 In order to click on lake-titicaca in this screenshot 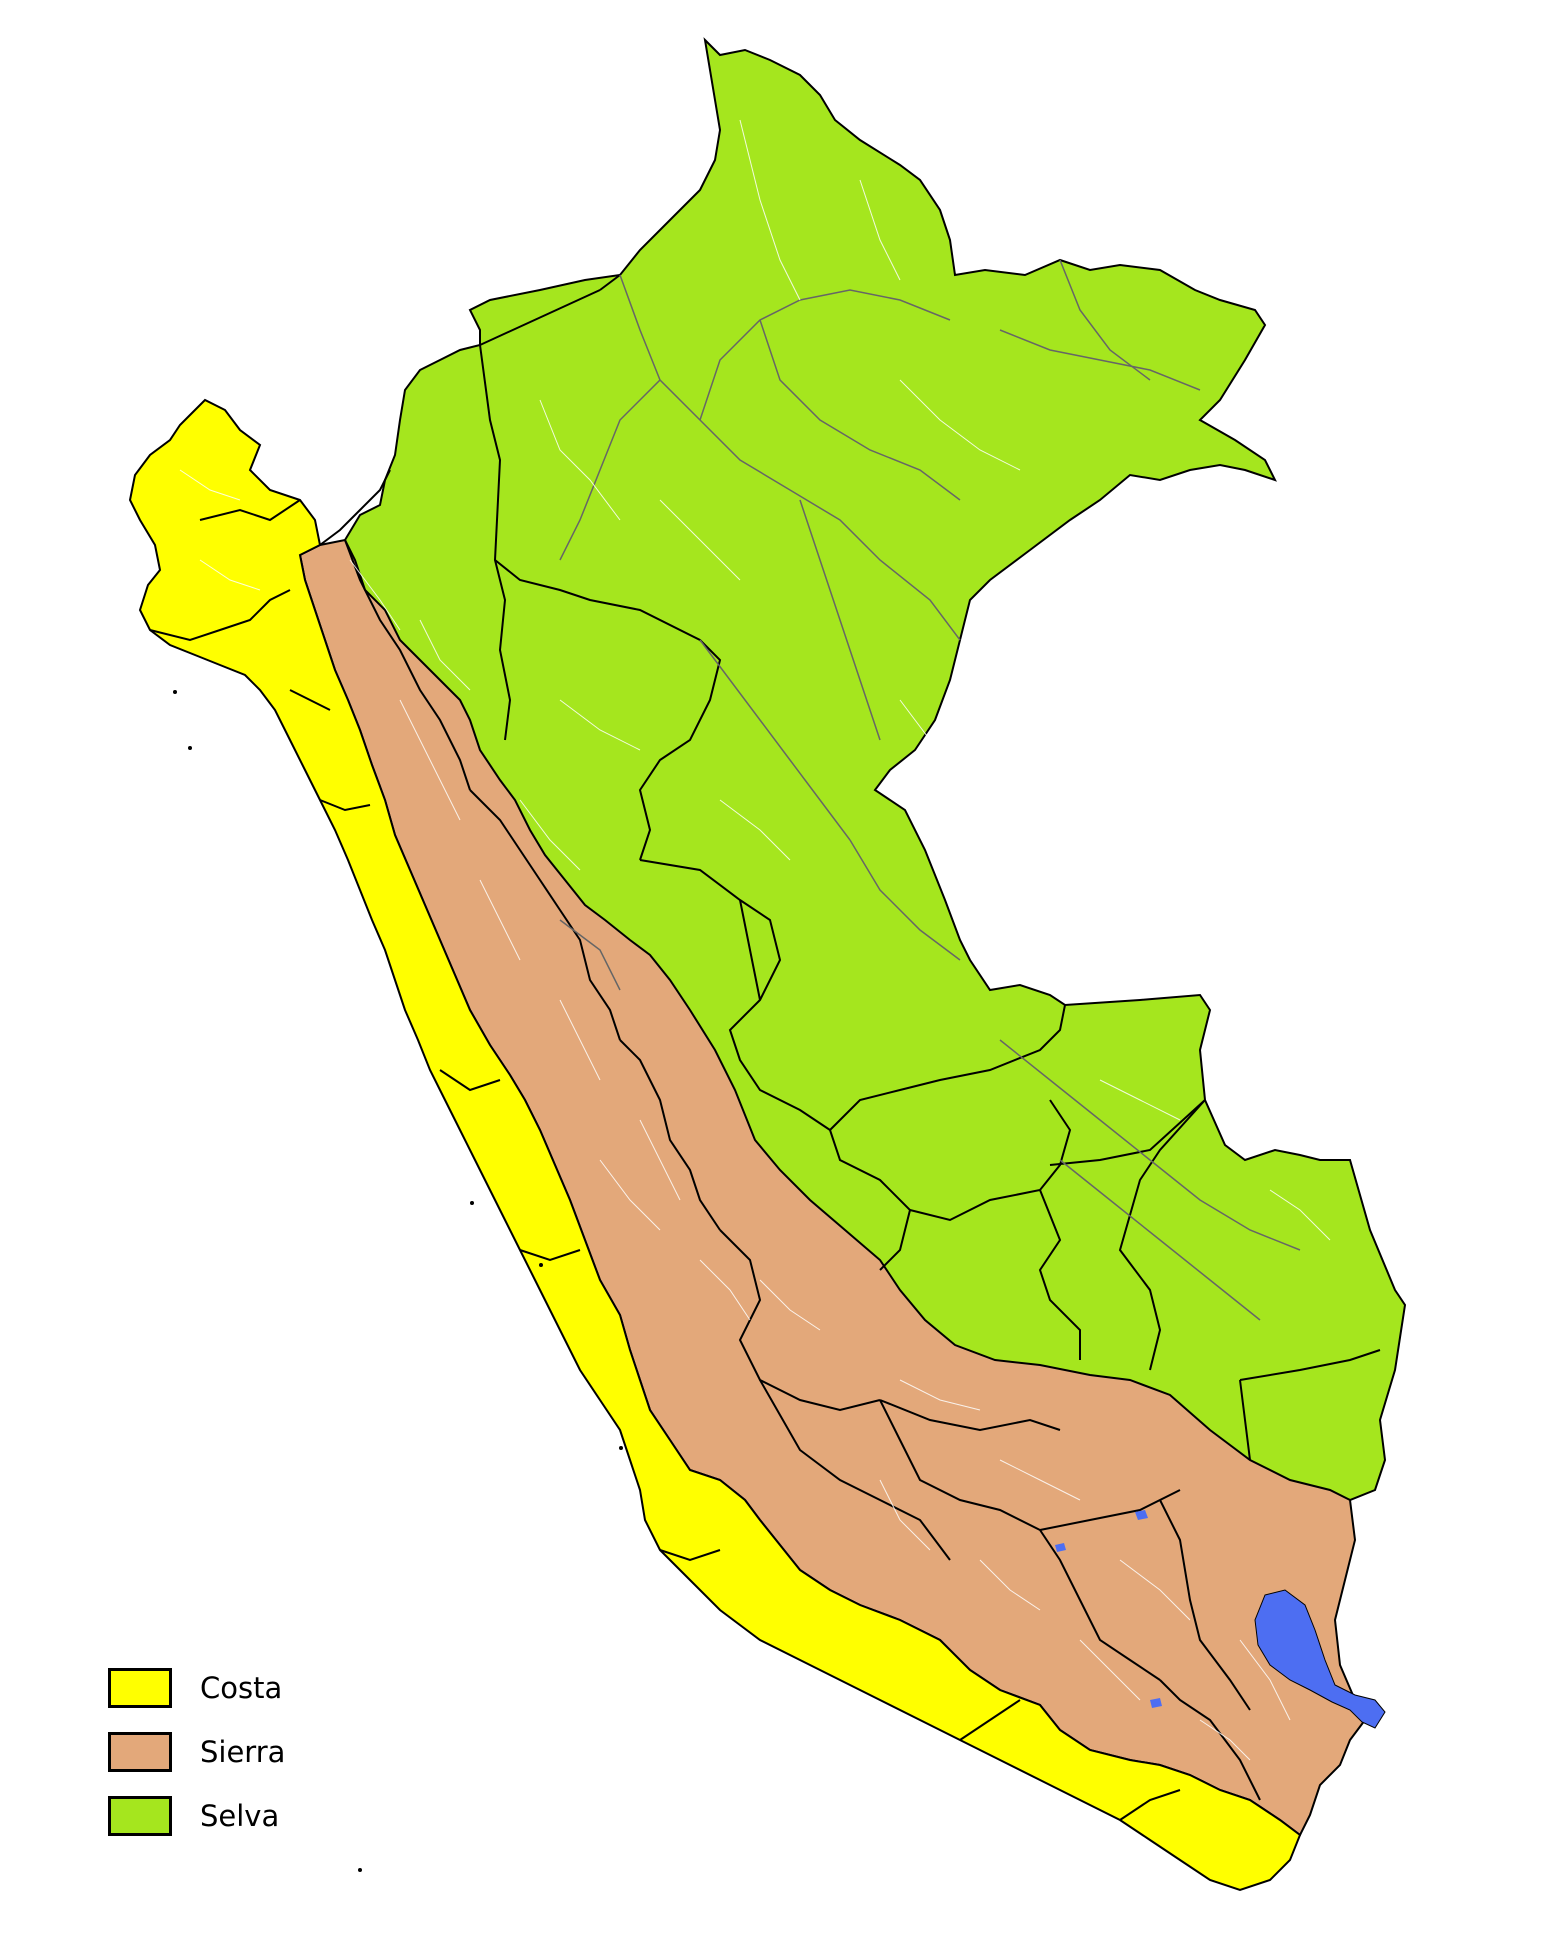, I will do `click(1320, 1659)`.